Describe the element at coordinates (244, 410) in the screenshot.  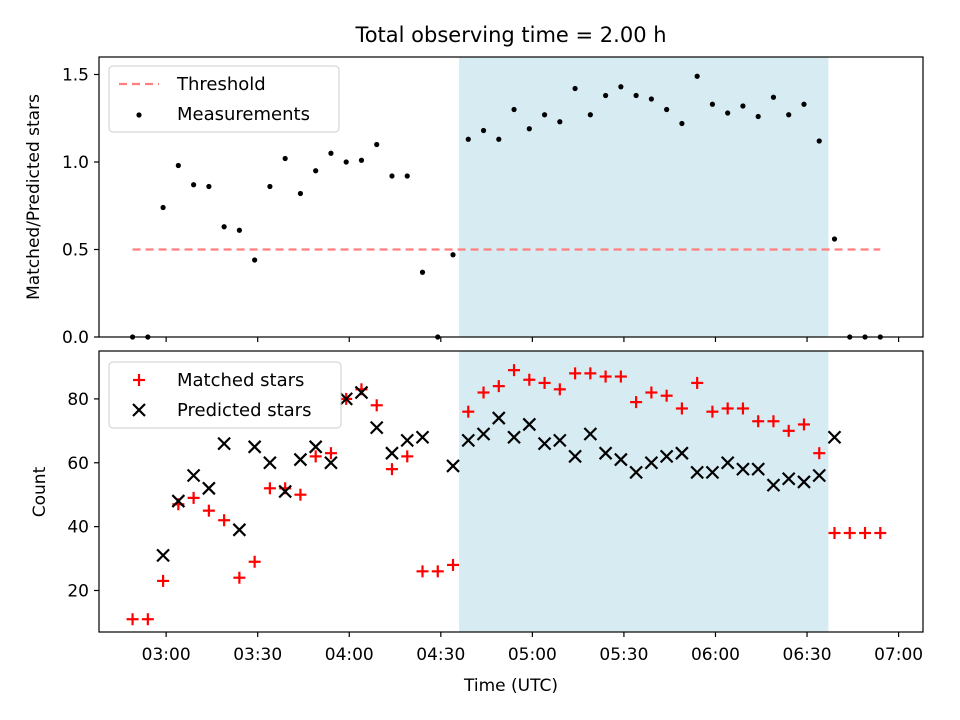
I see `predicted-legend-label: Predicted stars` at that location.